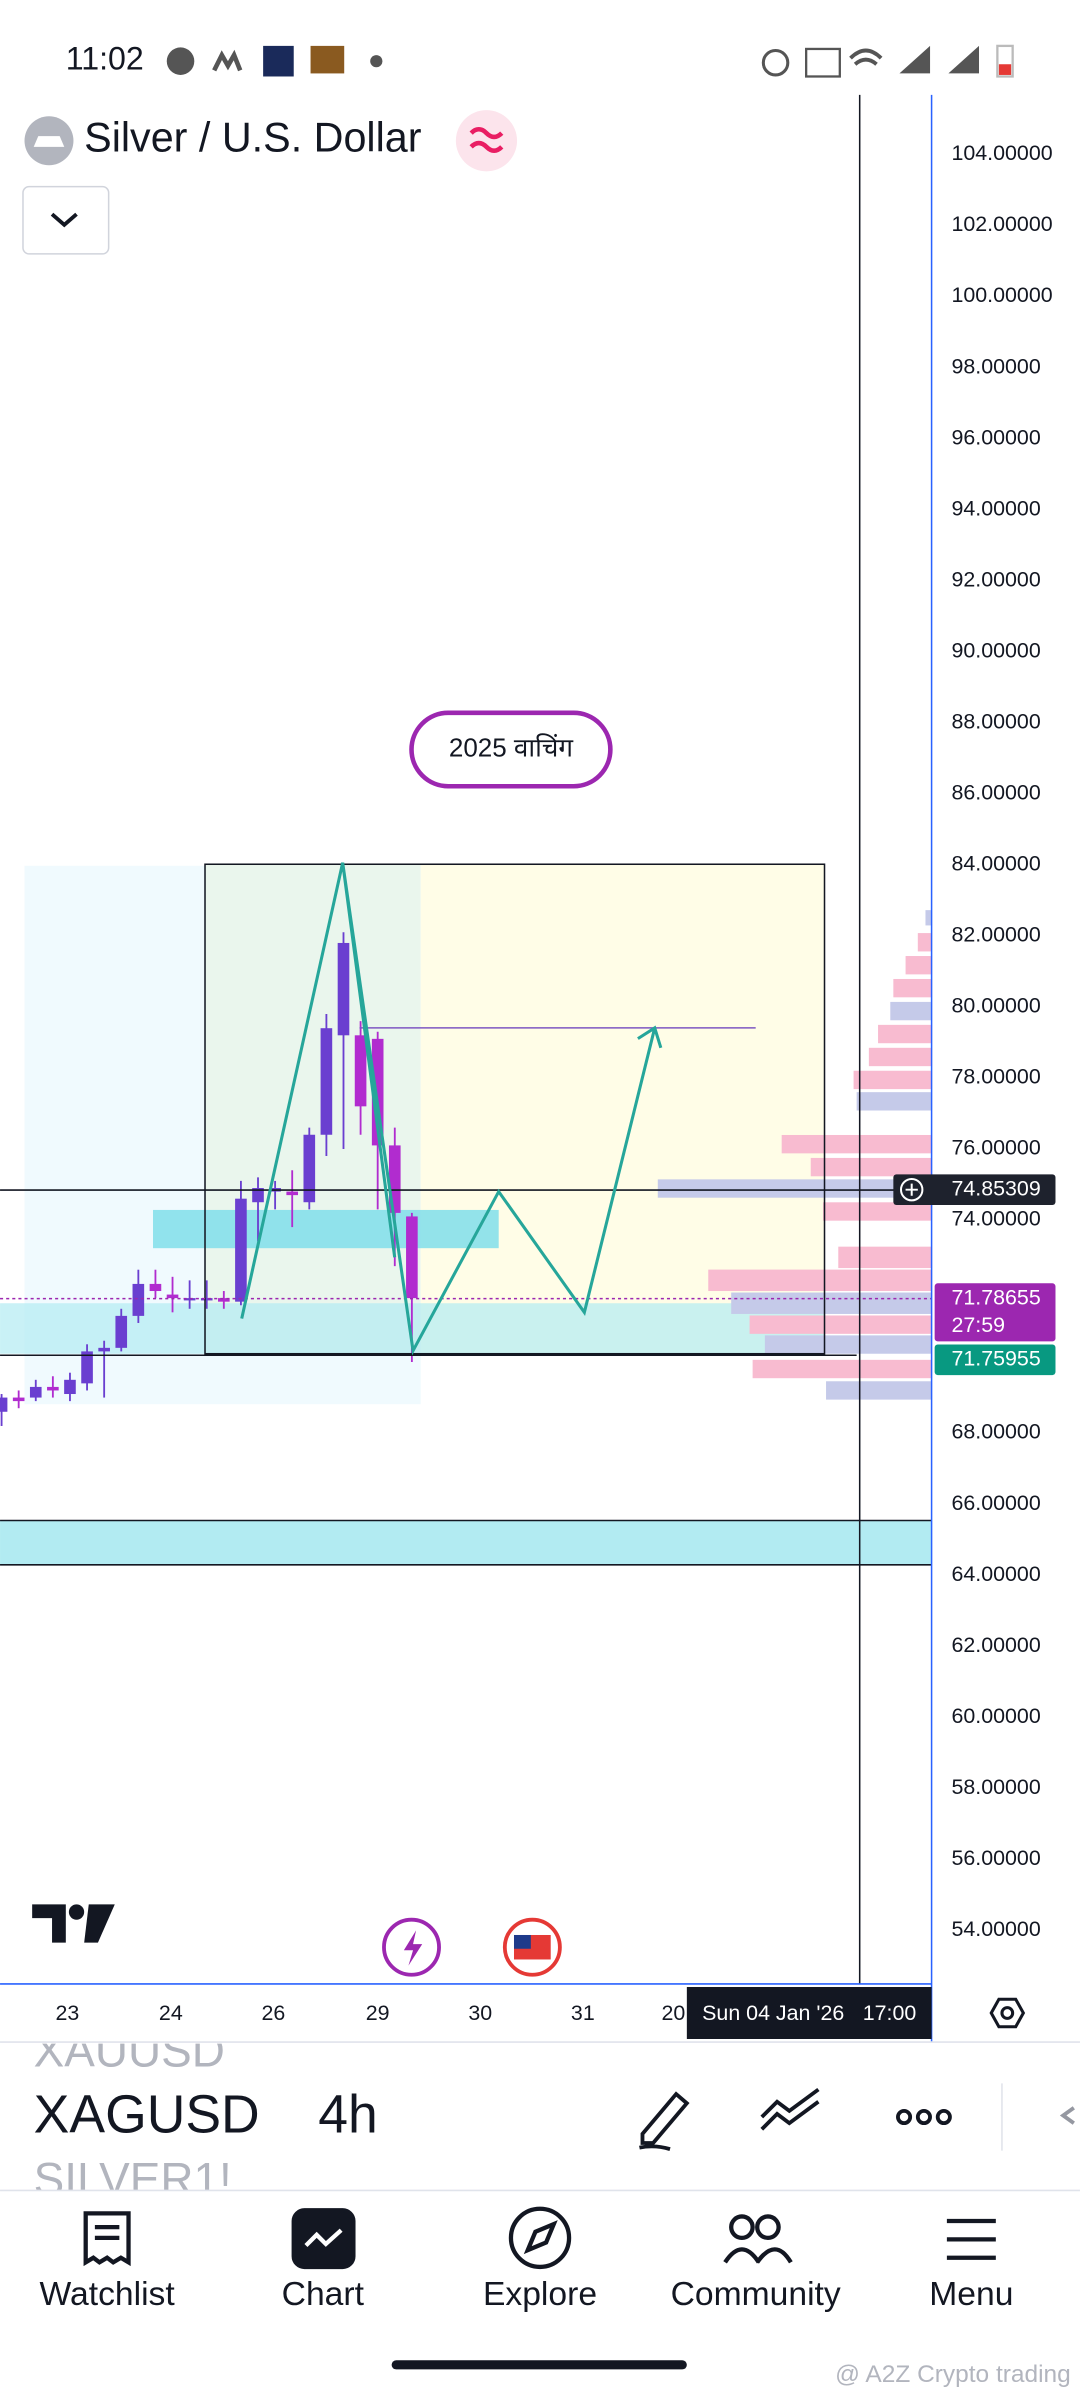 The height and width of the screenshot is (2400, 1080). What do you see at coordinates (253, 138) in the screenshot?
I see `symbol-name: Silver / U.S. Dollar` at bounding box center [253, 138].